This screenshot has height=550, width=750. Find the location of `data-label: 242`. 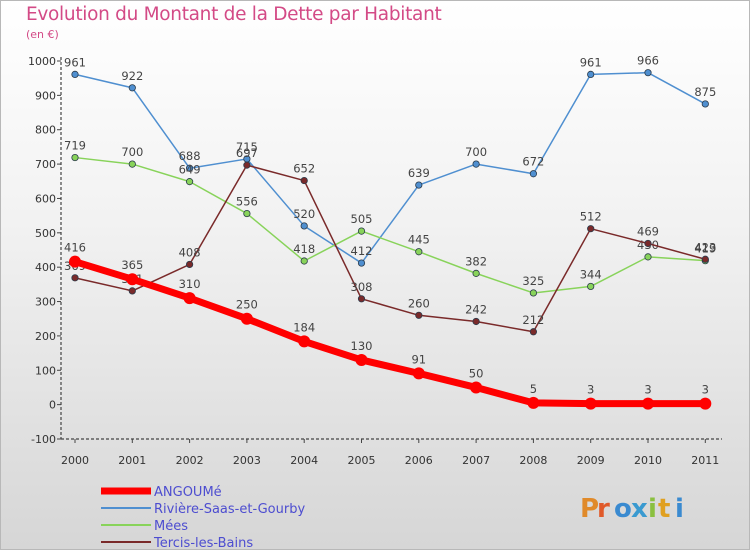

data-label: 242 is located at coordinates (476, 309).